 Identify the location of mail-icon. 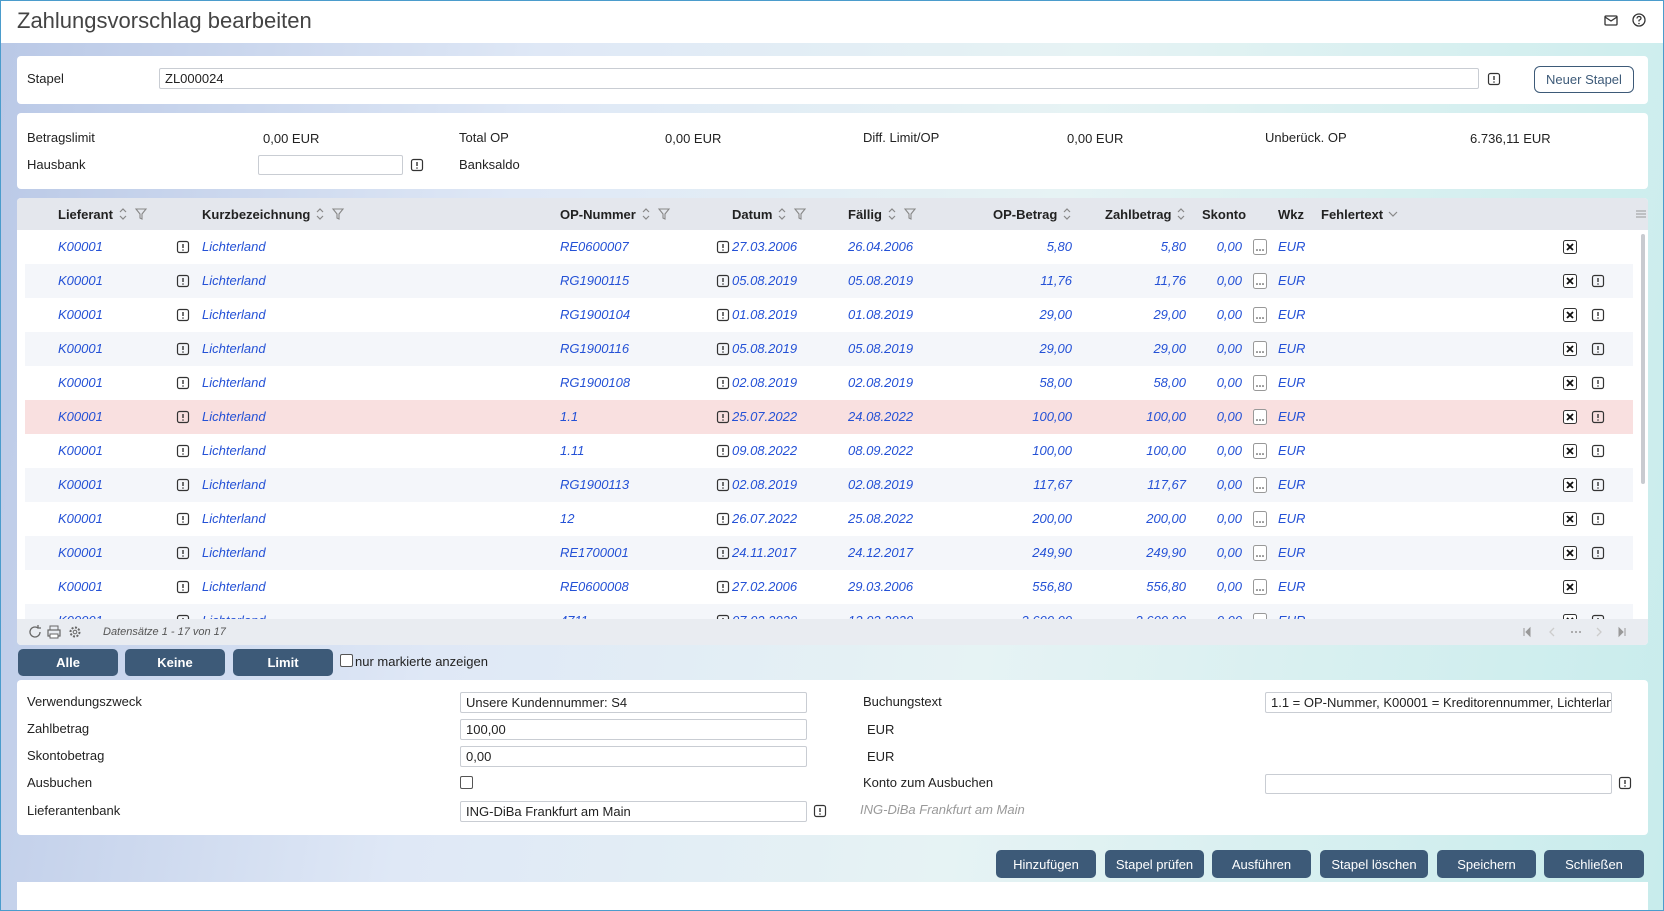
(1611, 20).